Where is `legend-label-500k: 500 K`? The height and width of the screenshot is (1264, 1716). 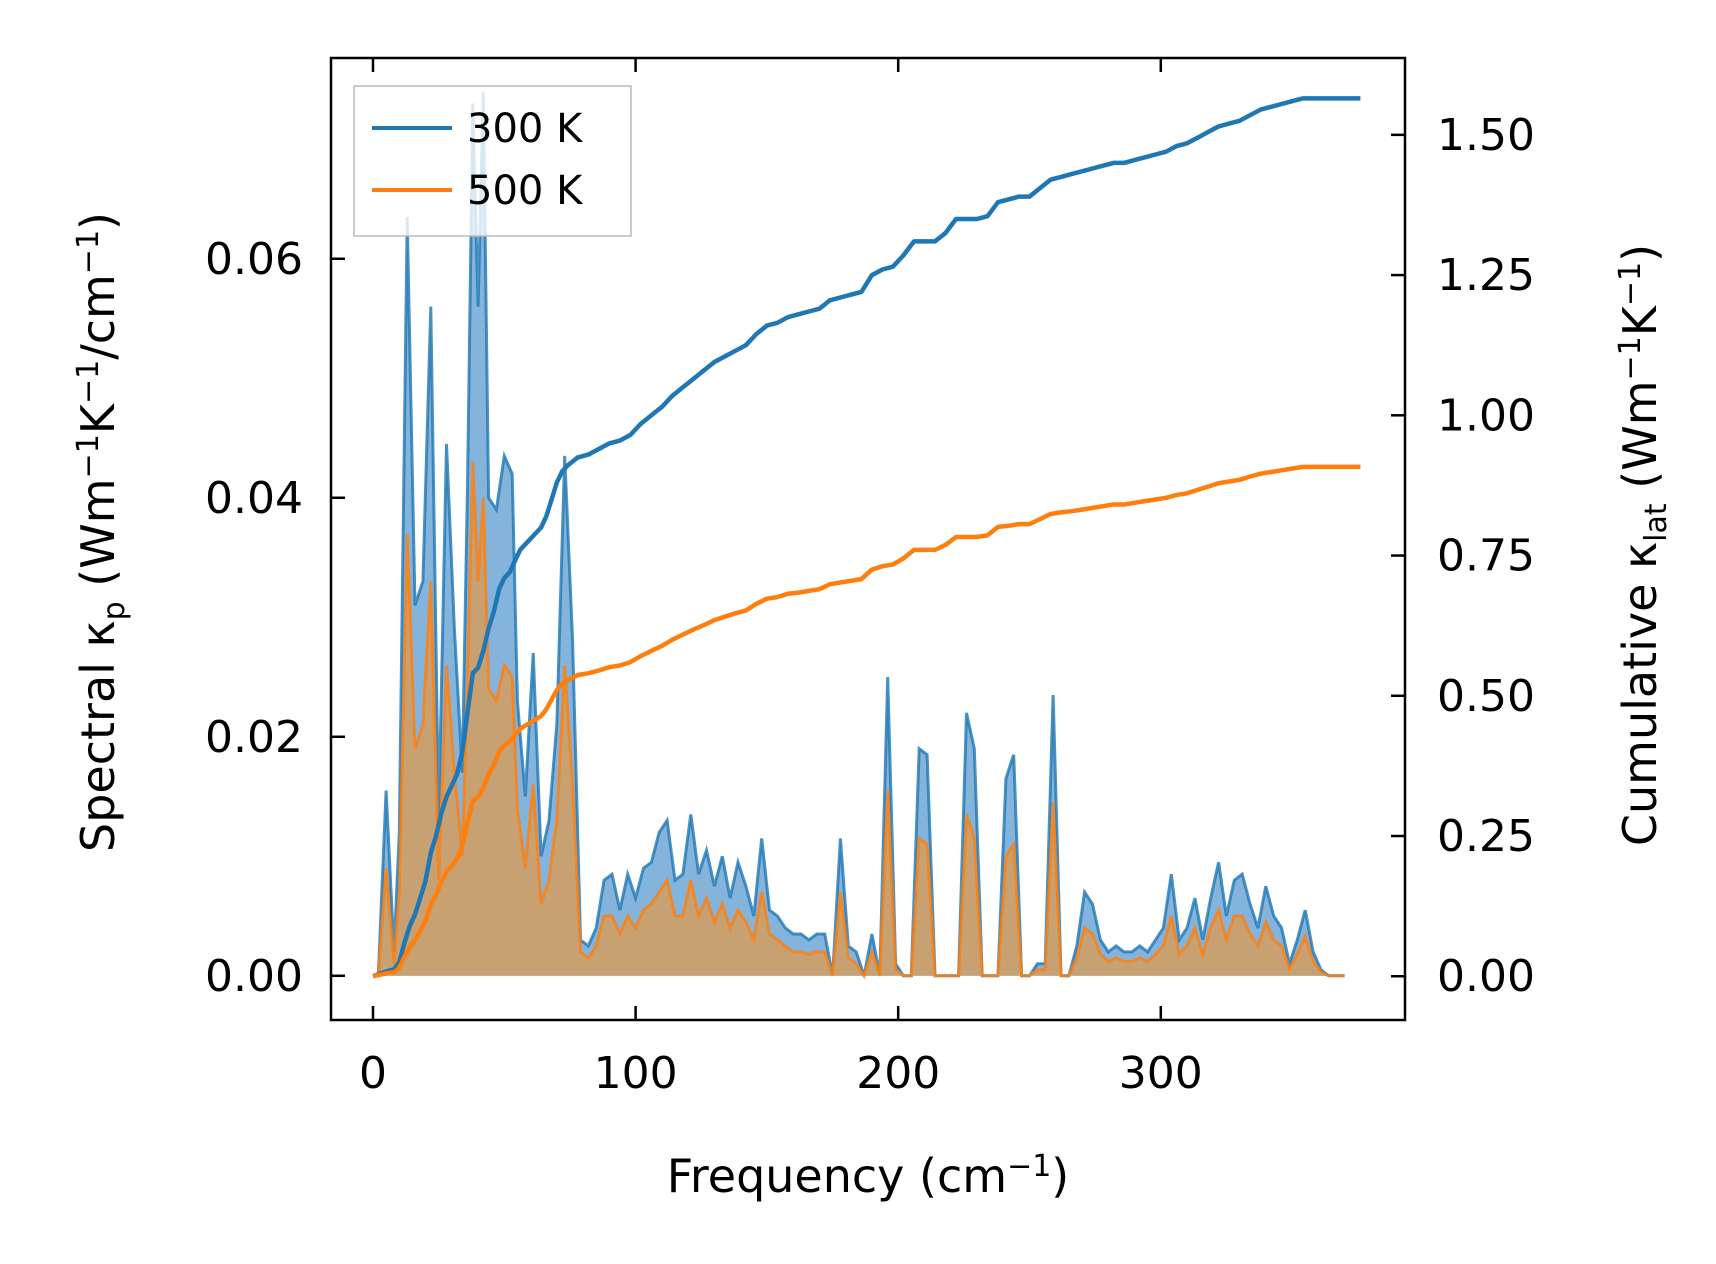 legend-label-500k: 500 K is located at coordinates (525, 191).